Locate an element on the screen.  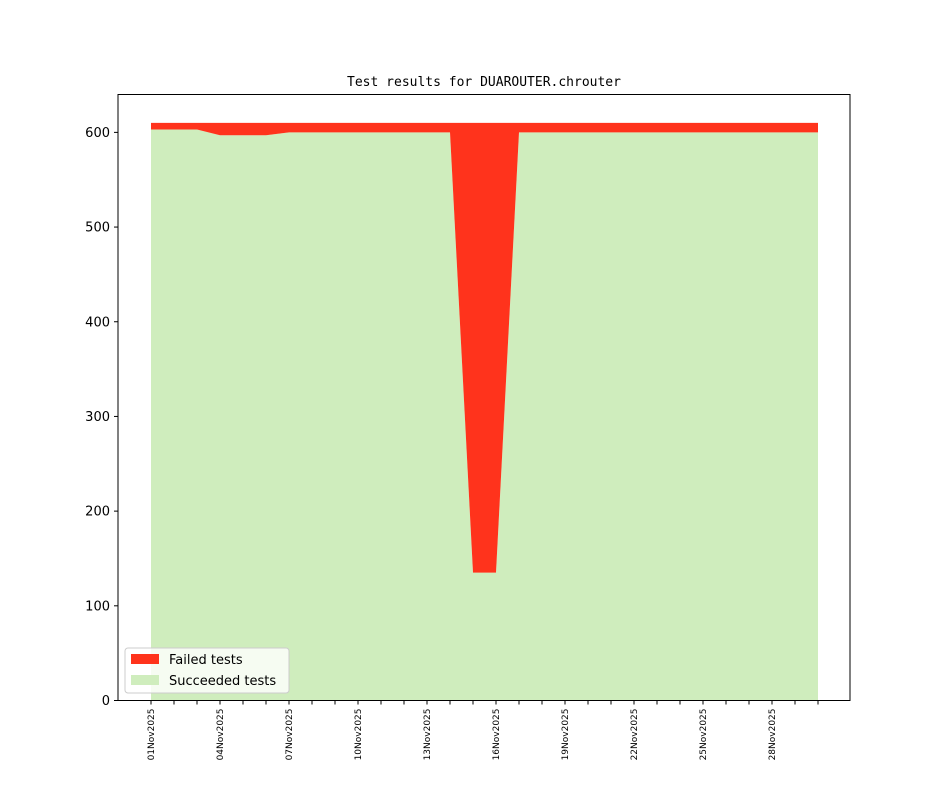
y-tick-label: 300 is located at coordinates (97, 417).